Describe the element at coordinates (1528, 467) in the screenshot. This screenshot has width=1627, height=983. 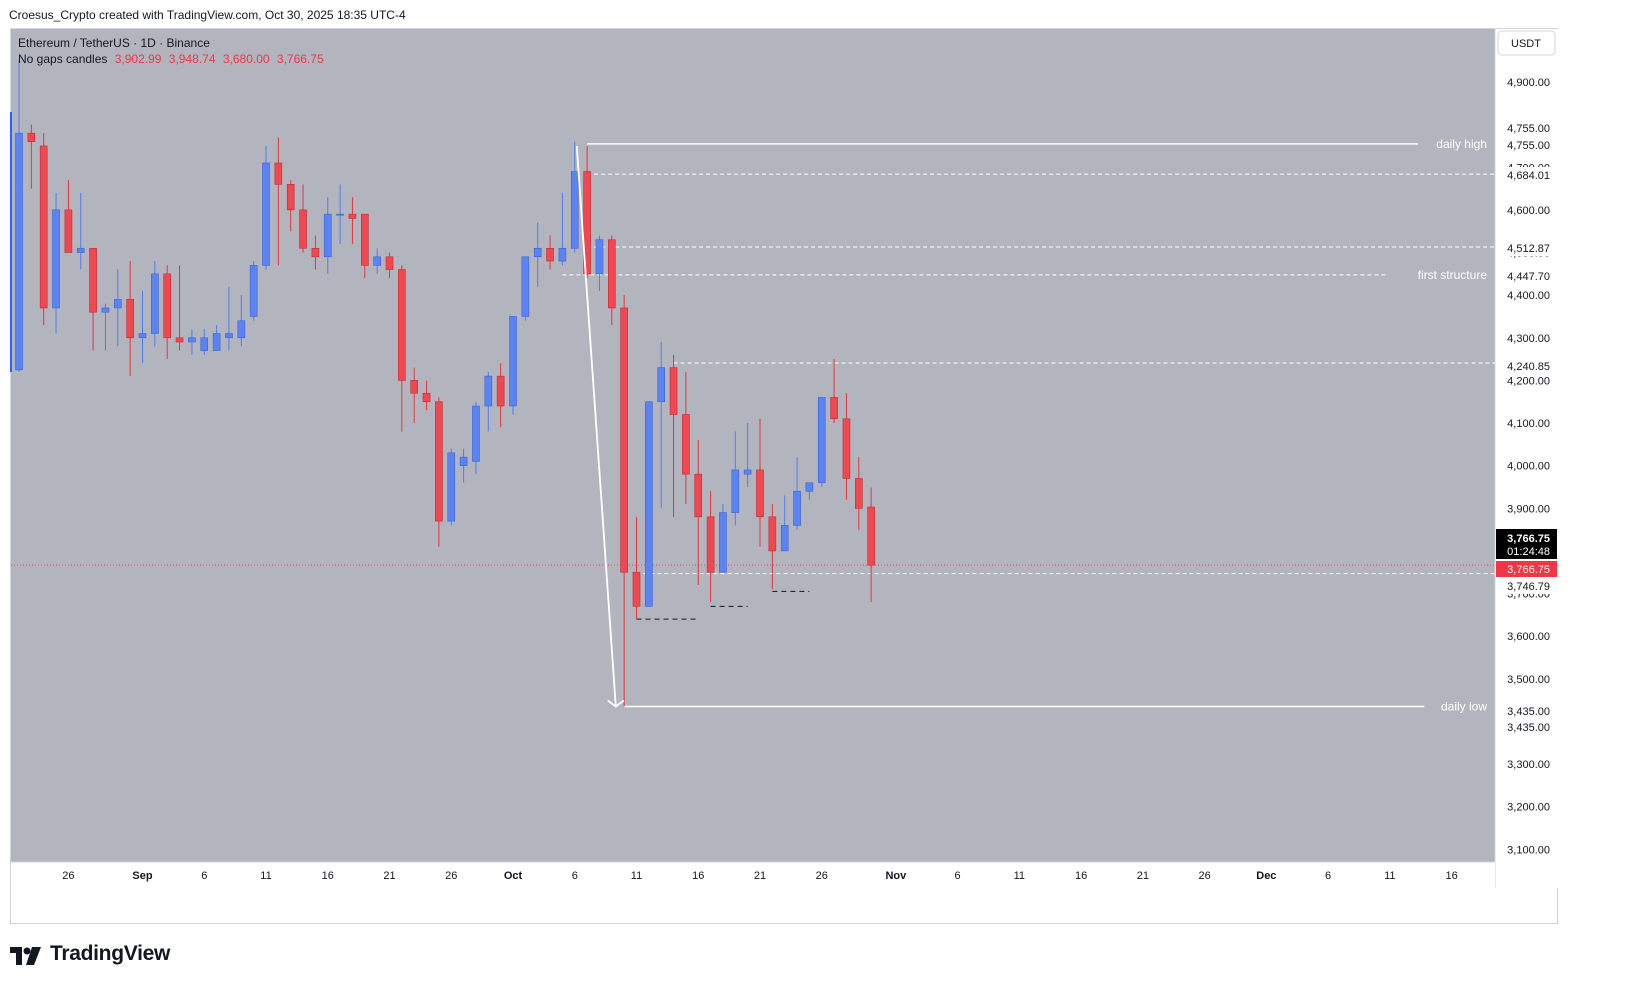
I see `y-tick-label: 4,000.00` at that location.